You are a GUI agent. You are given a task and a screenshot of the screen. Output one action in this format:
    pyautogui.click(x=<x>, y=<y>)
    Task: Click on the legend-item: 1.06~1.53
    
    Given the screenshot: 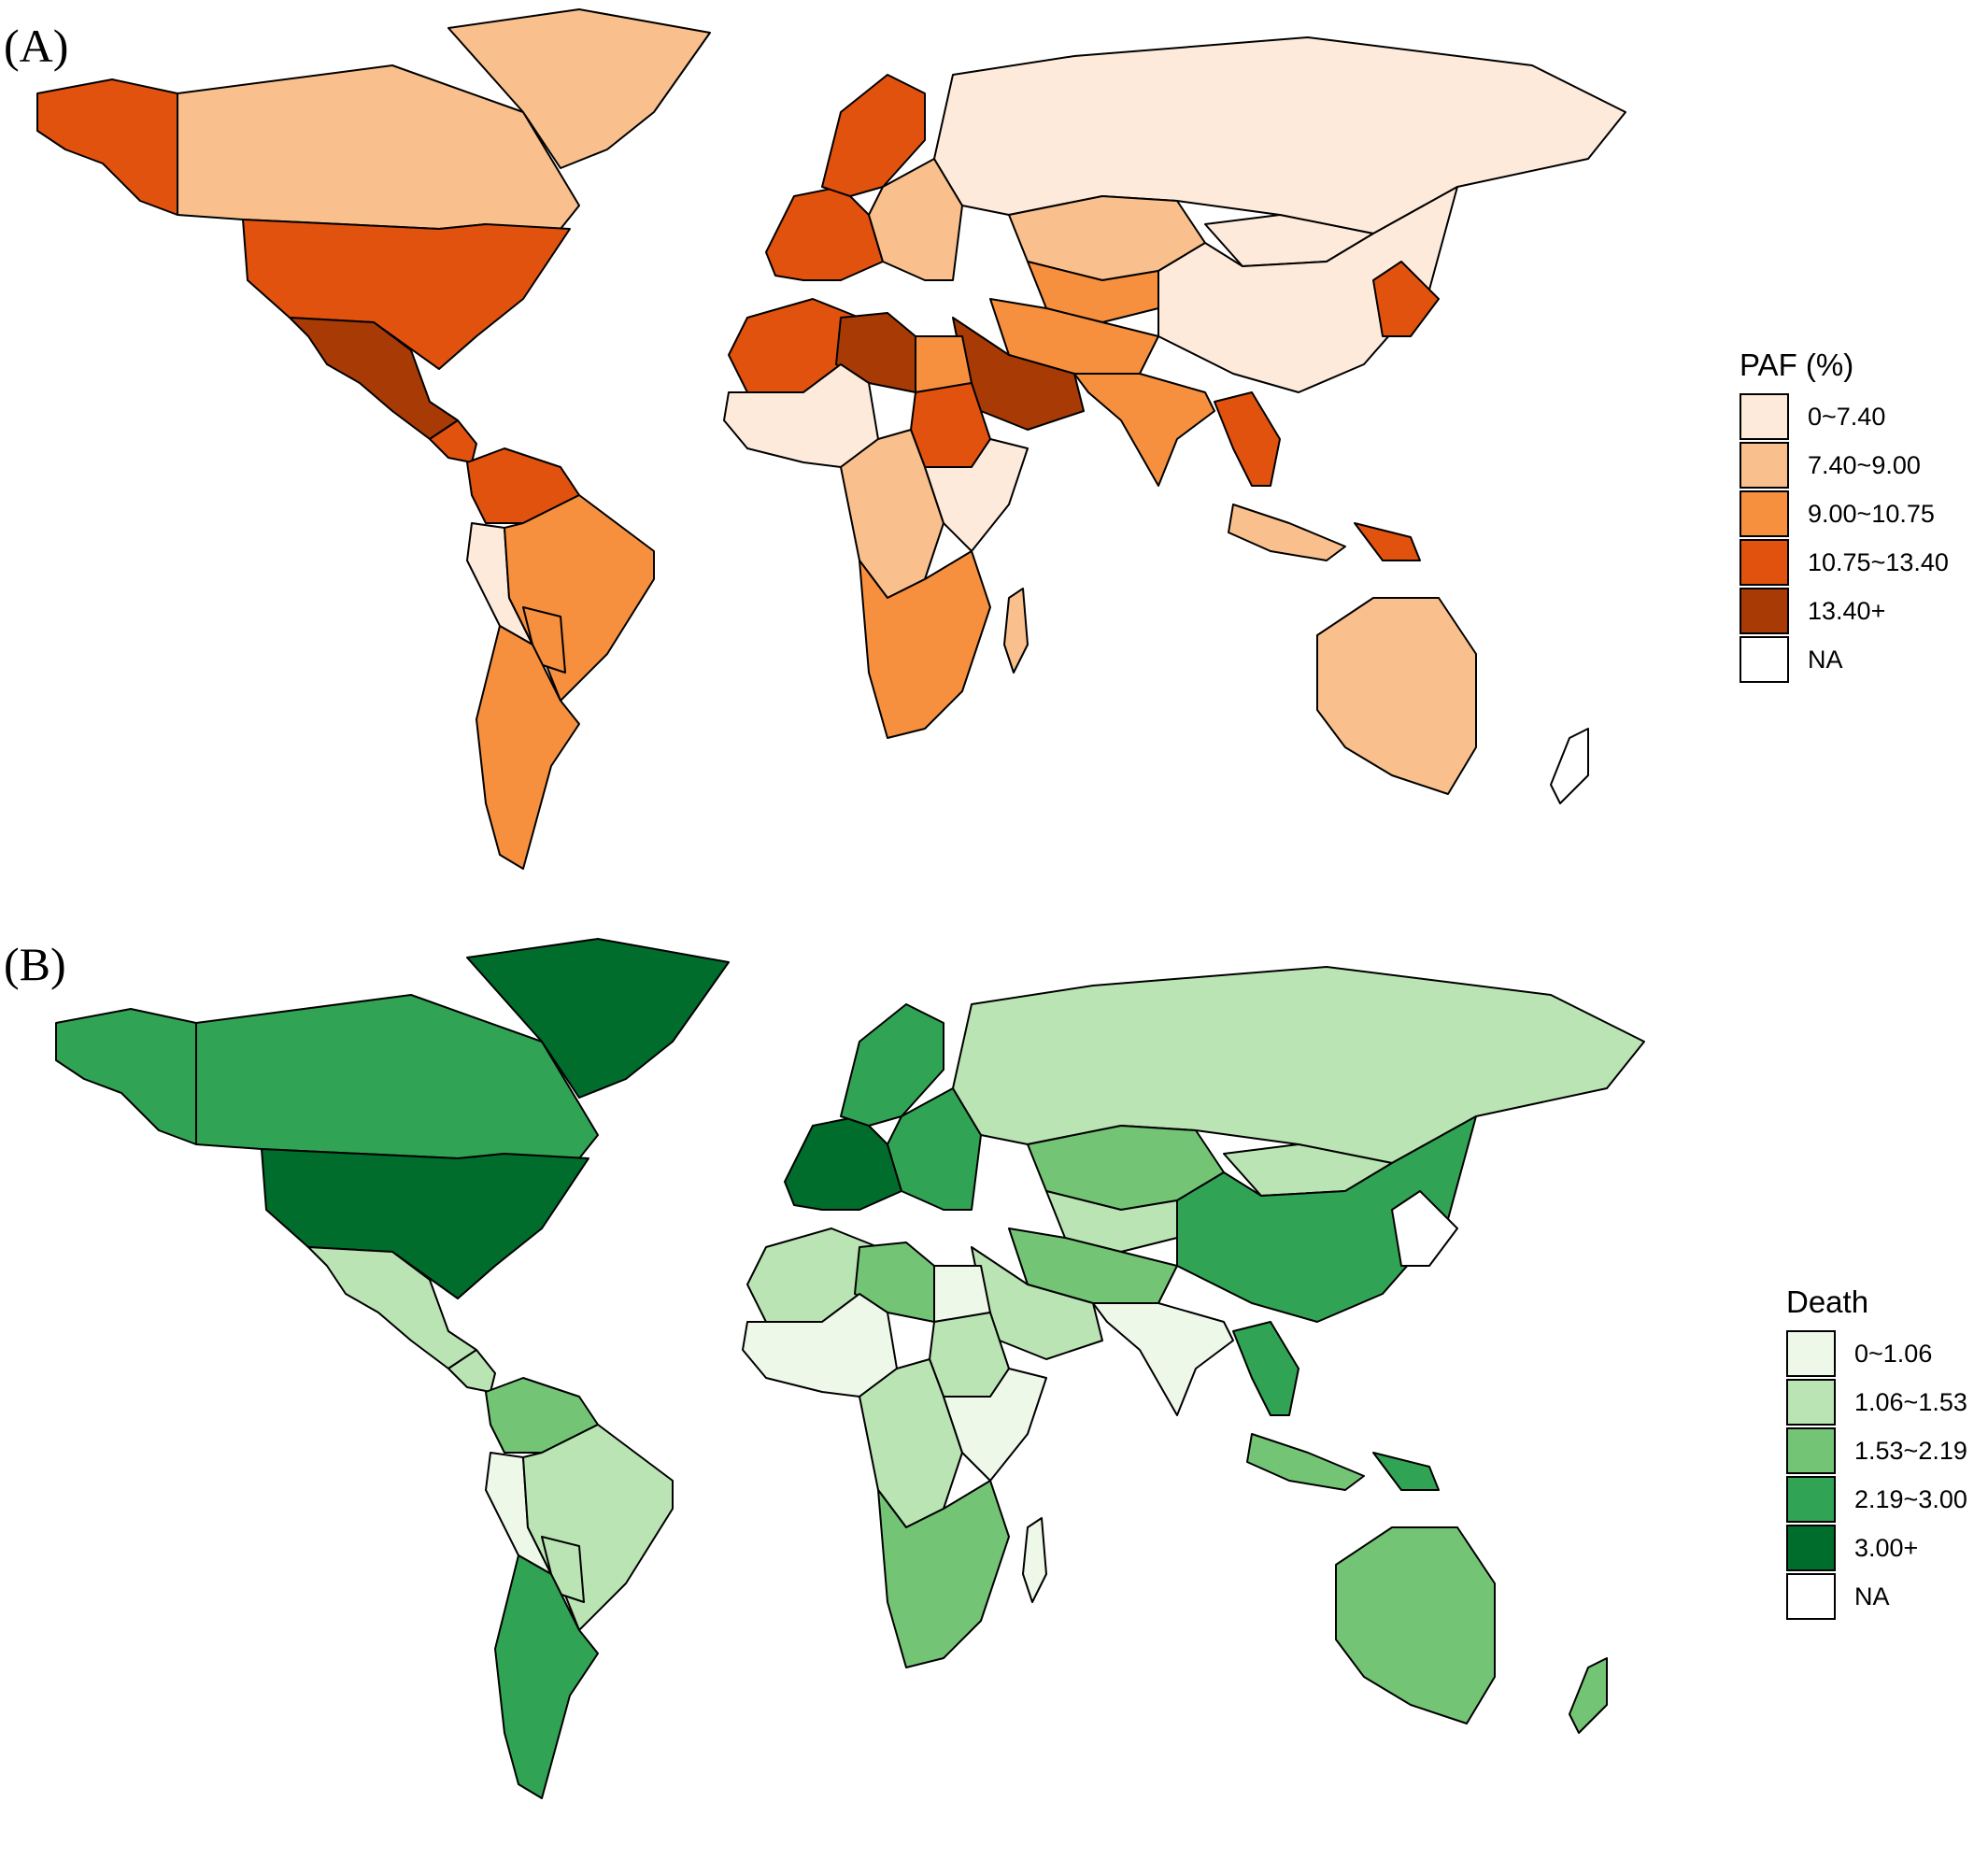 What is the action you would take?
    pyautogui.click(x=1876, y=1402)
    